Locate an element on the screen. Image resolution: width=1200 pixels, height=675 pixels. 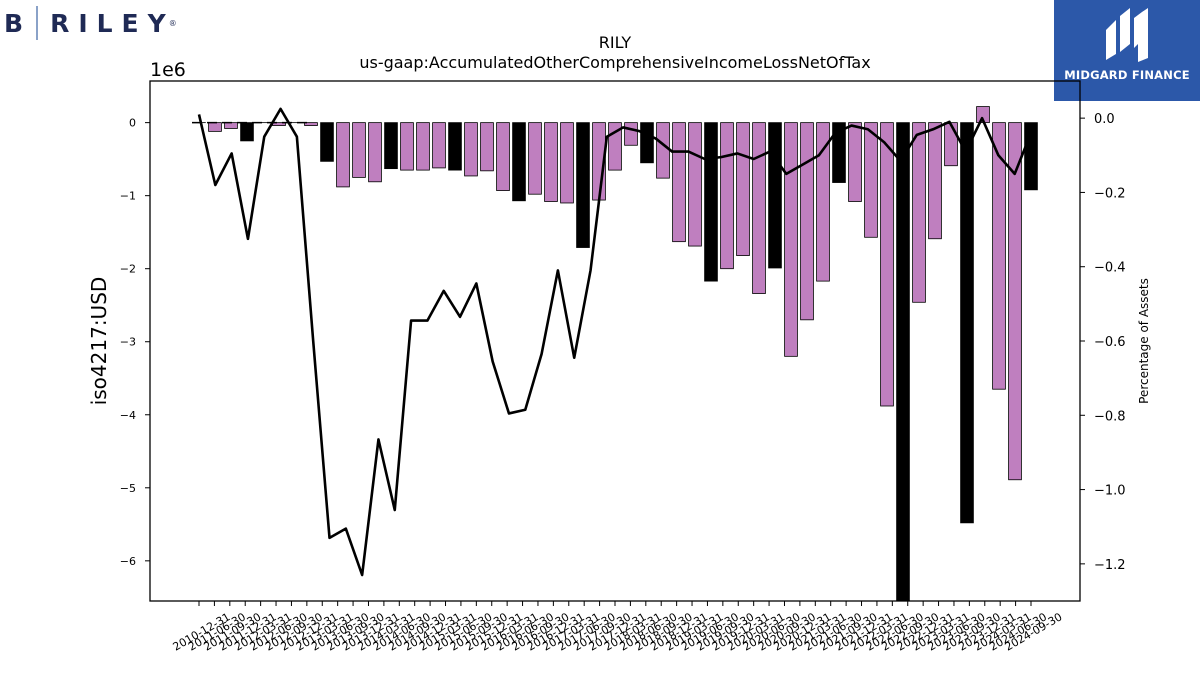
y2-tick-label: −0.4 is located at coordinates (1110, 268).